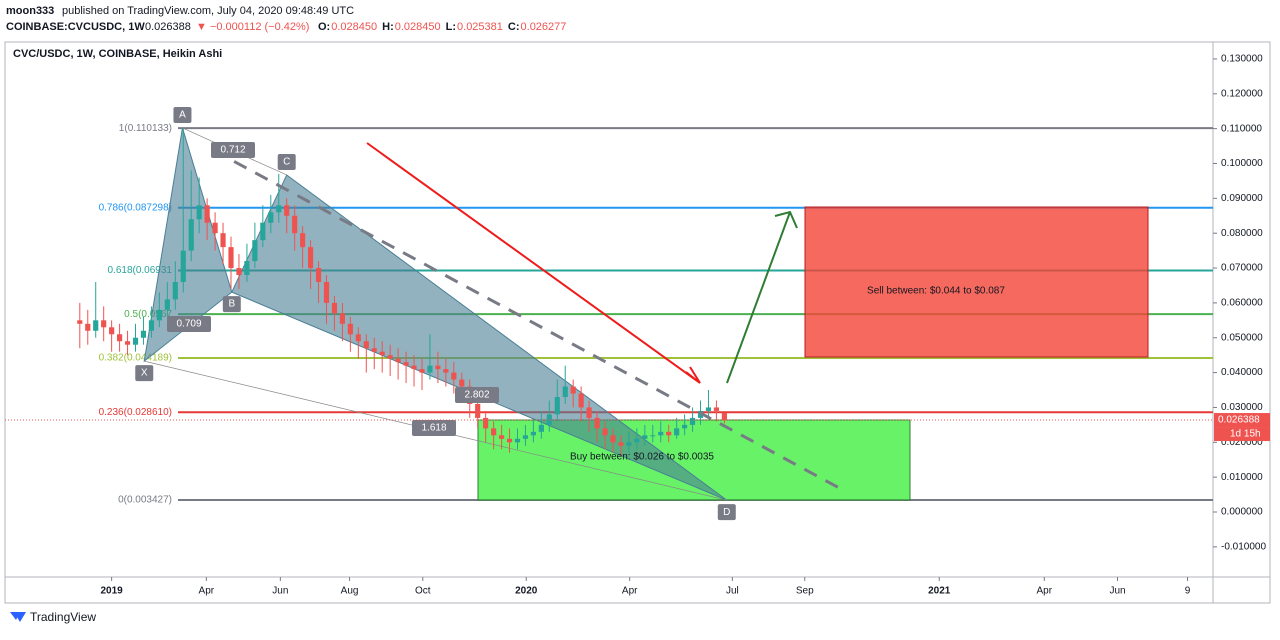 This screenshot has width=1280, height=640. What do you see at coordinates (135, 207) in the screenshot?
I see `fib-label: 0.786(0.087298)` at bounding box center [135, 207].